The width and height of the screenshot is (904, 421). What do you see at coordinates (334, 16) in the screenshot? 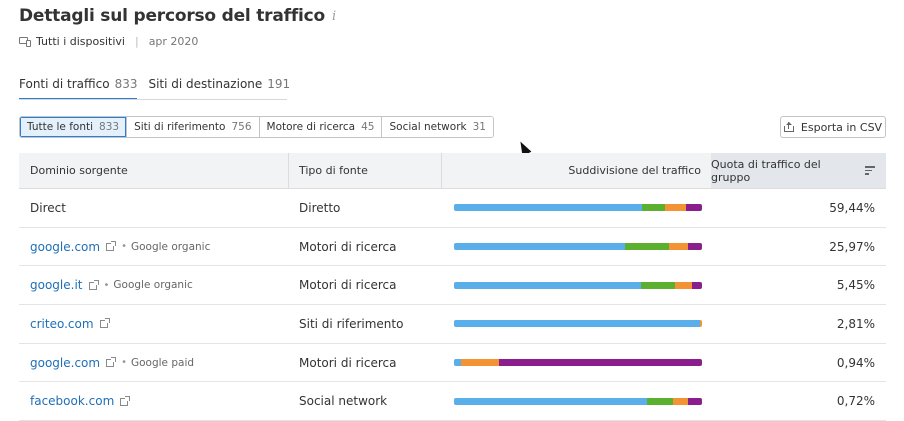
I see `info-icon: i` at bounding box center [334, 16].